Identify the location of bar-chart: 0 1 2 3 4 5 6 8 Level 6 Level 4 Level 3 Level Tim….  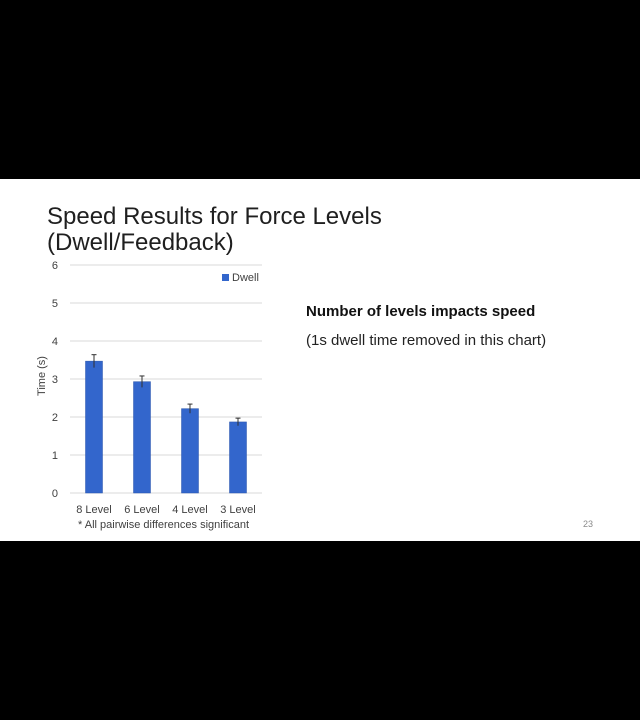
(149, 388).